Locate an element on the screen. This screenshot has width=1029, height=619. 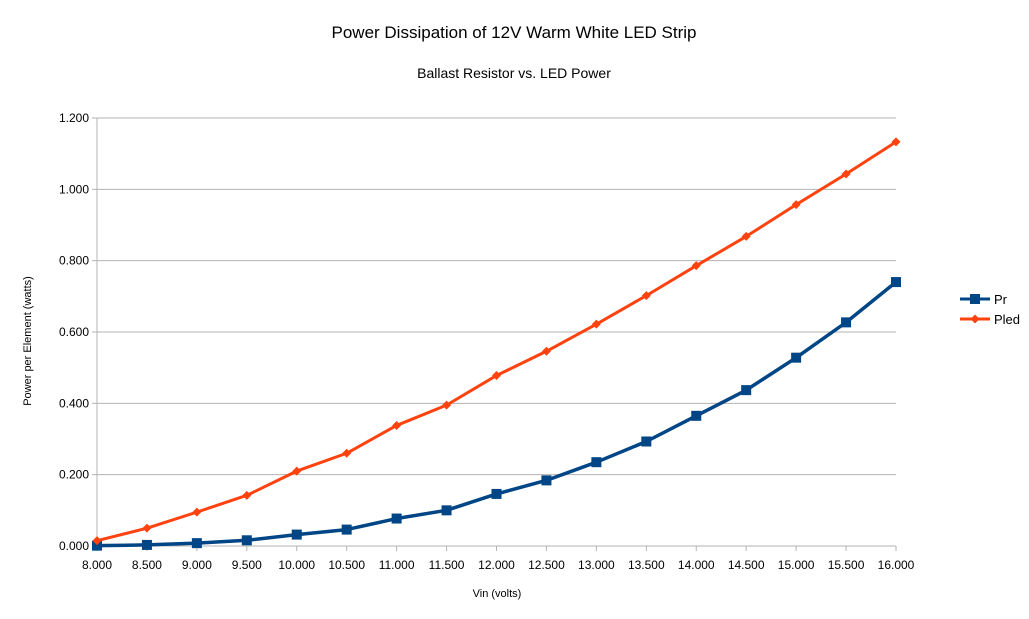
x-tick-label: 15.500 is located at coordinates (846, 565).